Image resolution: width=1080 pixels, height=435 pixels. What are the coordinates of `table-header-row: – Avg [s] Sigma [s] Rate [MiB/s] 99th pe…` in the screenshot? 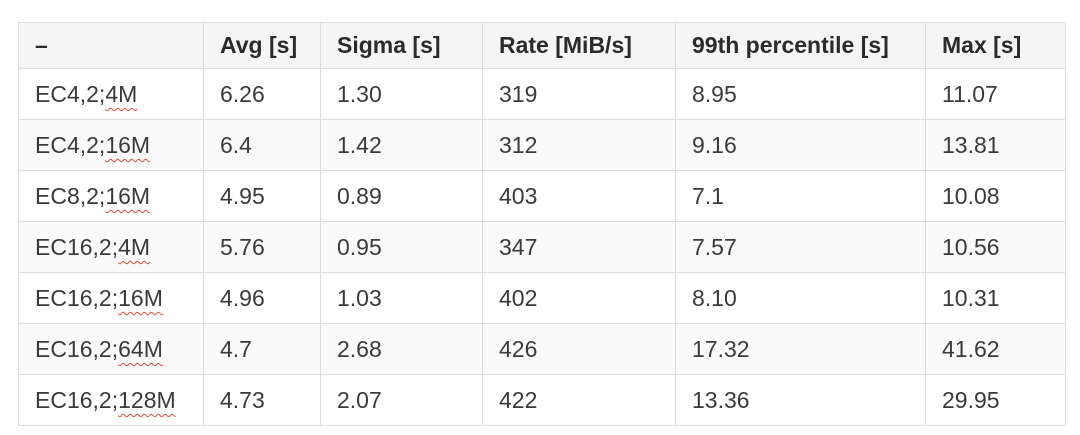 It's located at (542, 45).